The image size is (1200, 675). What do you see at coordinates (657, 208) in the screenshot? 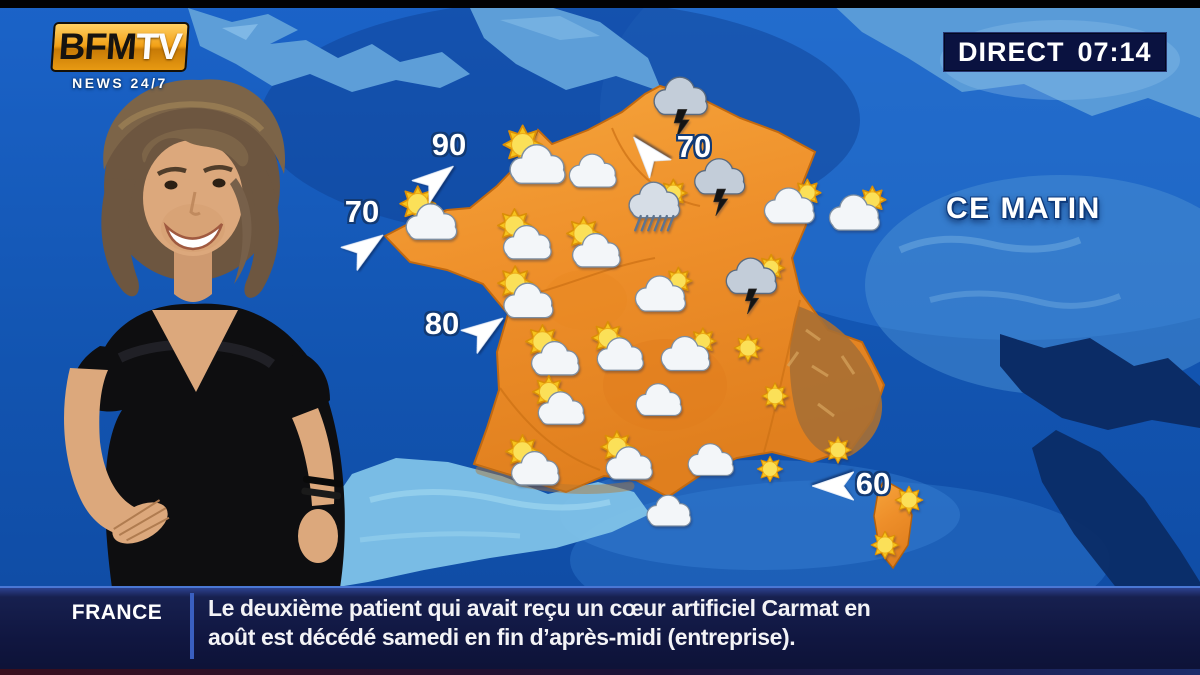
I see `weather-icon-rain-sun` at bounding box center [657, 208].